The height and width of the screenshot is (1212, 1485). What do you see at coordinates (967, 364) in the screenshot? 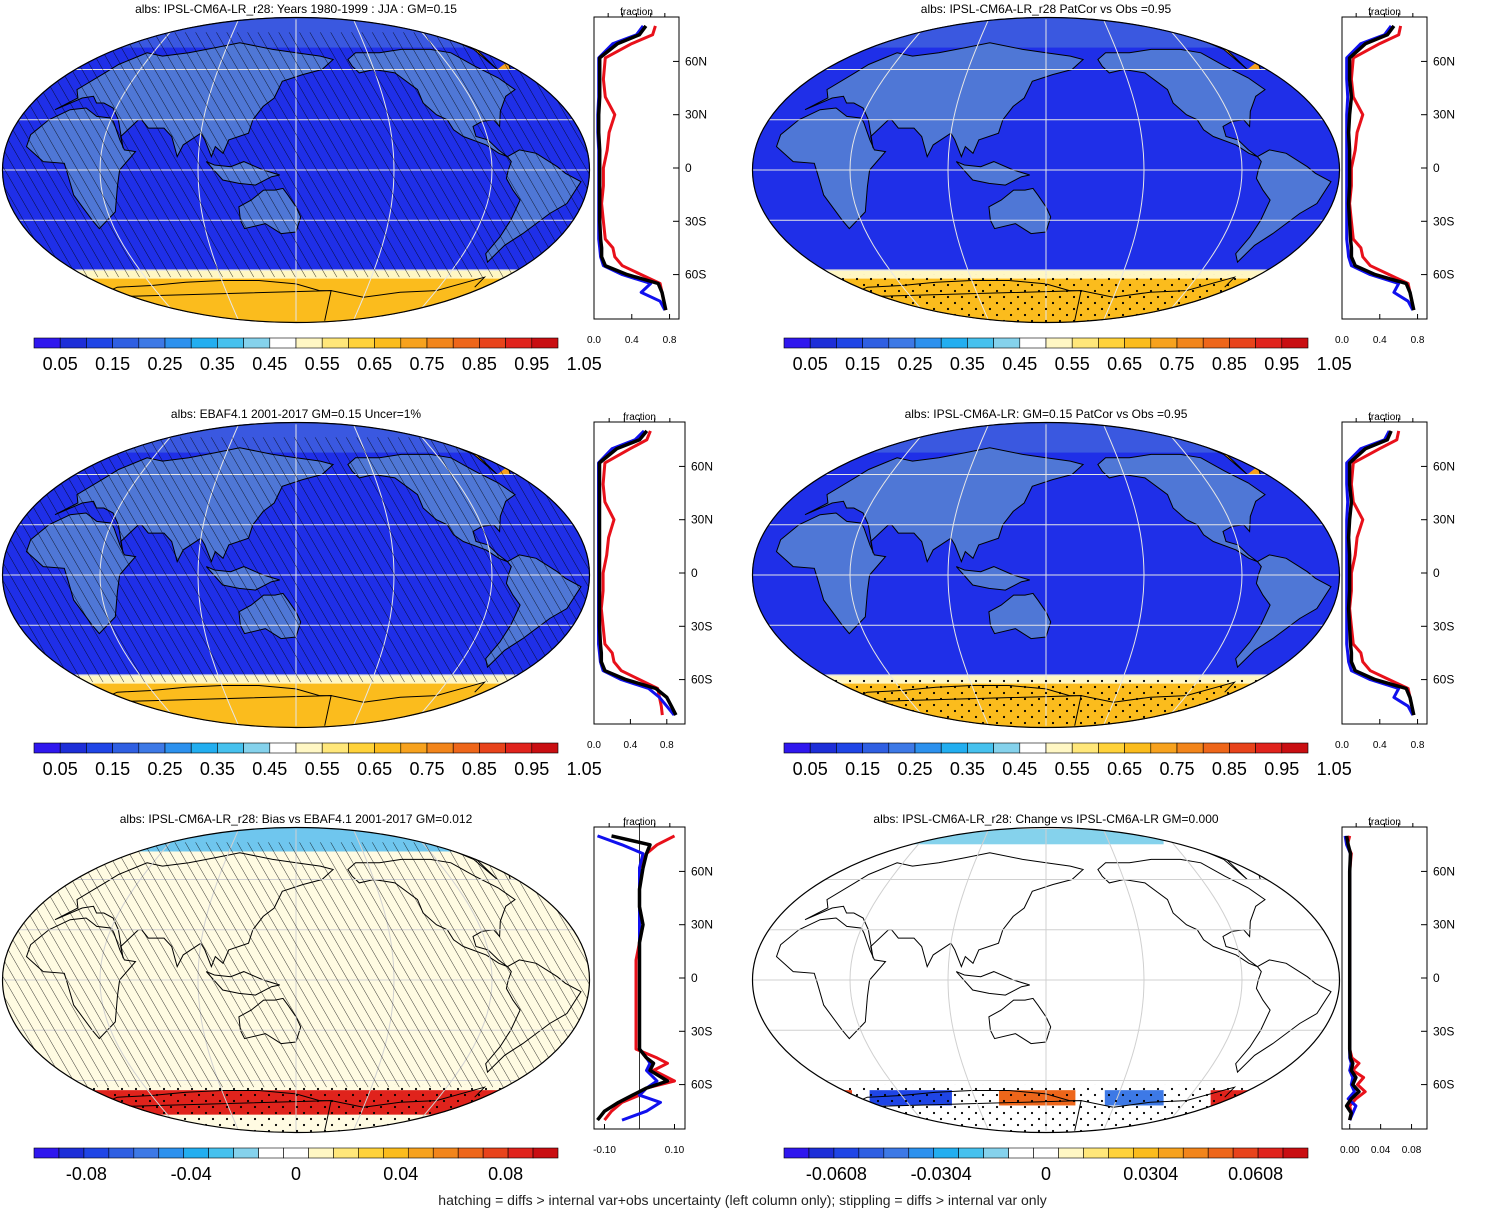
I see `colorbar-label: 0.35` at bounding box center [967, 364].